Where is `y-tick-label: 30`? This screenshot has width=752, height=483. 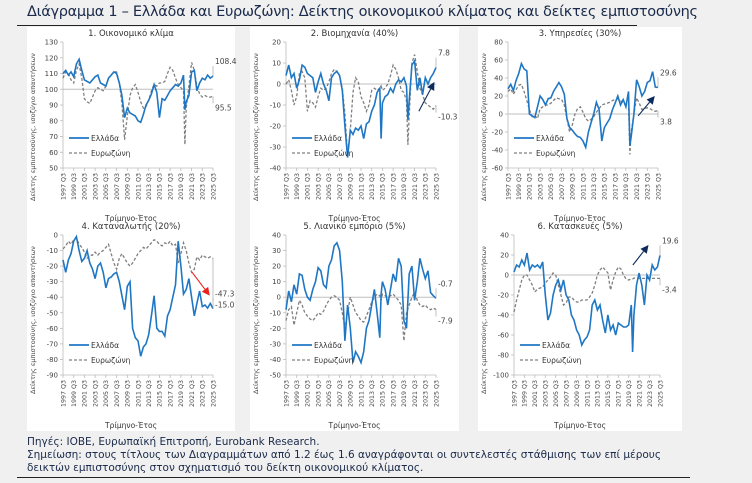 y-tick-label: 30 is located at coordinates (276, 251).